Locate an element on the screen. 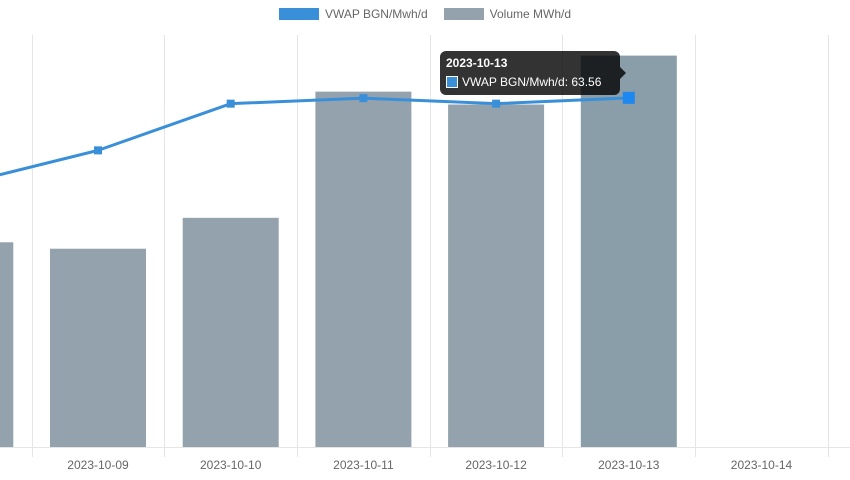  vwap-line-series is located at coordinates (317, 134).